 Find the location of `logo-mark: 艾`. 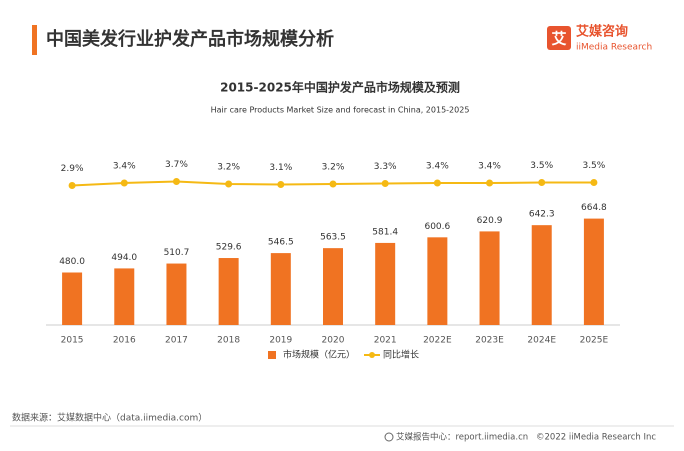

logo-mark: 艾 is located at coordinates (558, 39).